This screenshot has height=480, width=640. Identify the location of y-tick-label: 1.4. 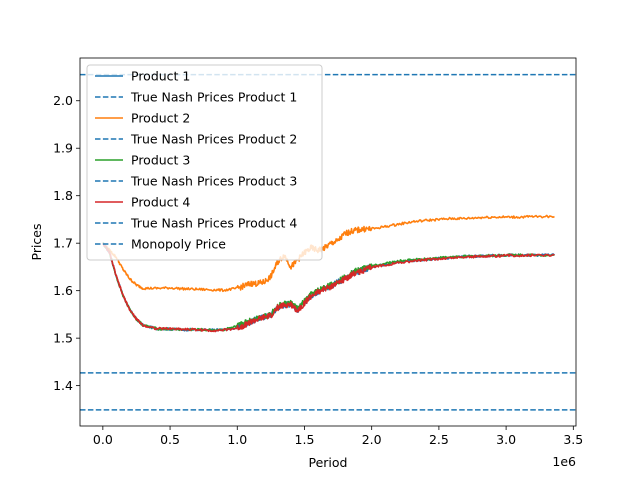
(63, 385).